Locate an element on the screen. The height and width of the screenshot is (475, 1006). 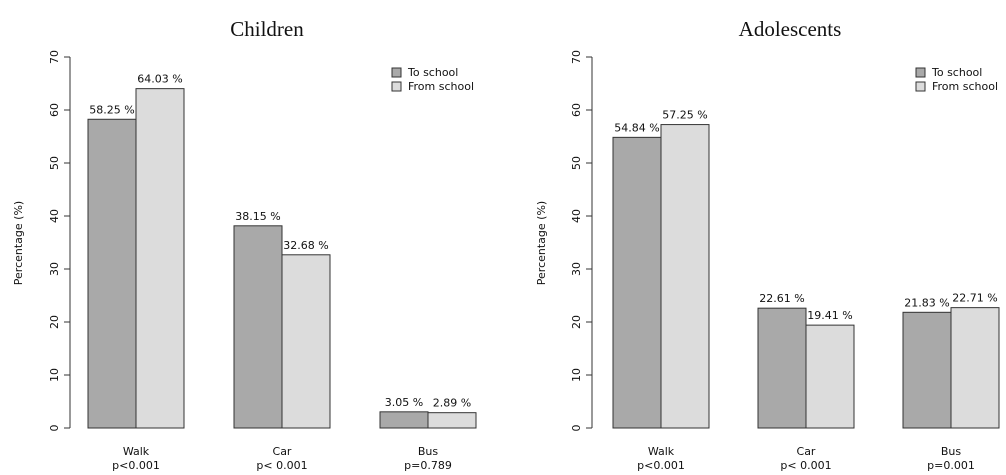
data-label: 58.25 % is located at coordinates (111, 109).